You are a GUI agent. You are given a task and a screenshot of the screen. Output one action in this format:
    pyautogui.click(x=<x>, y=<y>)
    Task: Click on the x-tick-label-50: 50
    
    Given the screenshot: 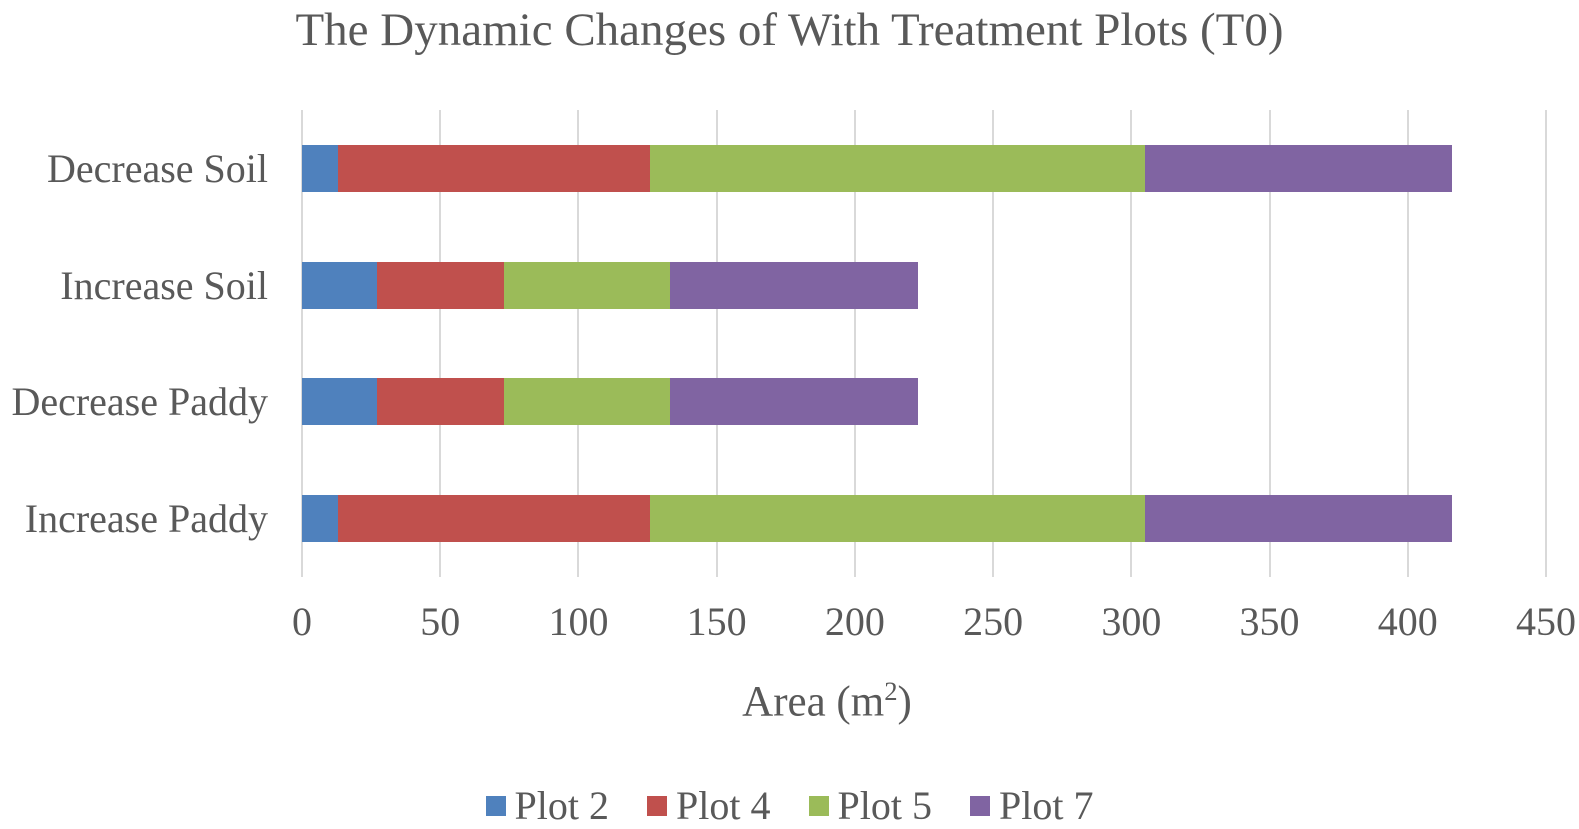 What is the action you would take?
    pyautogui.click(x=440, y=621)
    